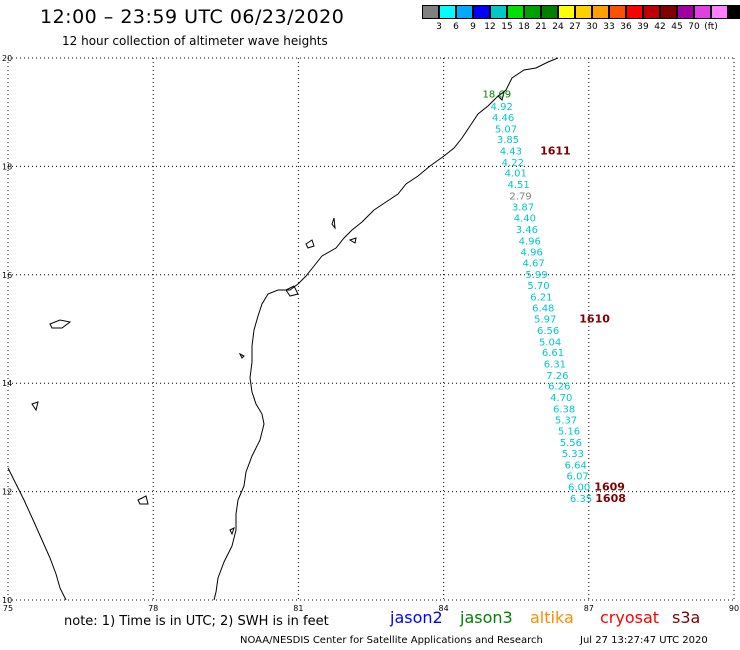  What do you see at coordinates (555, 150) in the screenshot?
I see `pass-time-label: 1611` at bounding box center [555, 150].